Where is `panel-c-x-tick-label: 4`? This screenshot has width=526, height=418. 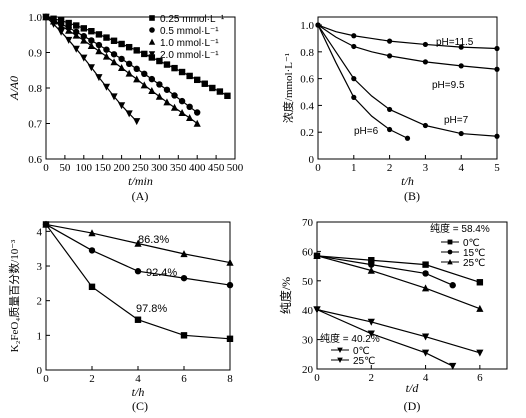
panel-c-x-tick-label: 4 is located at coordinates (138, 379).